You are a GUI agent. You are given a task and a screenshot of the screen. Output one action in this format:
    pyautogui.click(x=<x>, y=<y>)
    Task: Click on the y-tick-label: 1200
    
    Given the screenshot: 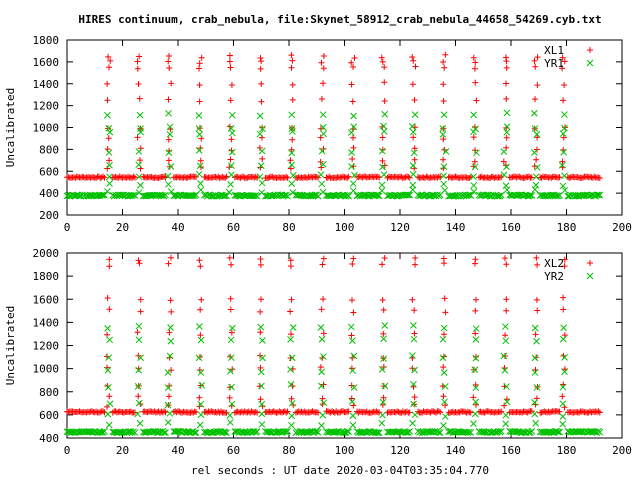 What is the action you would take?
    pyautogui.click(x=46, y=346)
    